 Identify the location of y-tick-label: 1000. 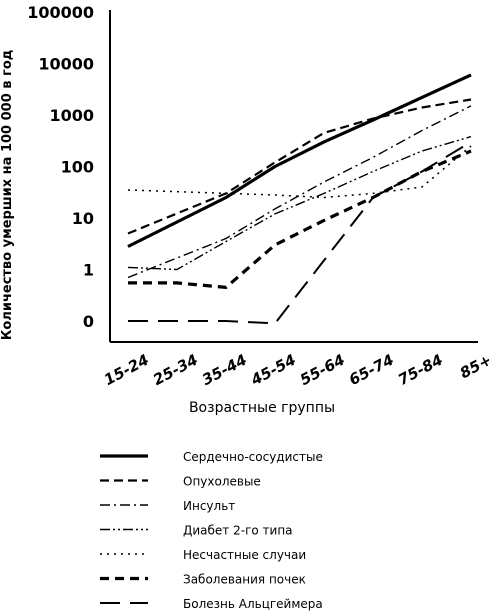
(71, 115).